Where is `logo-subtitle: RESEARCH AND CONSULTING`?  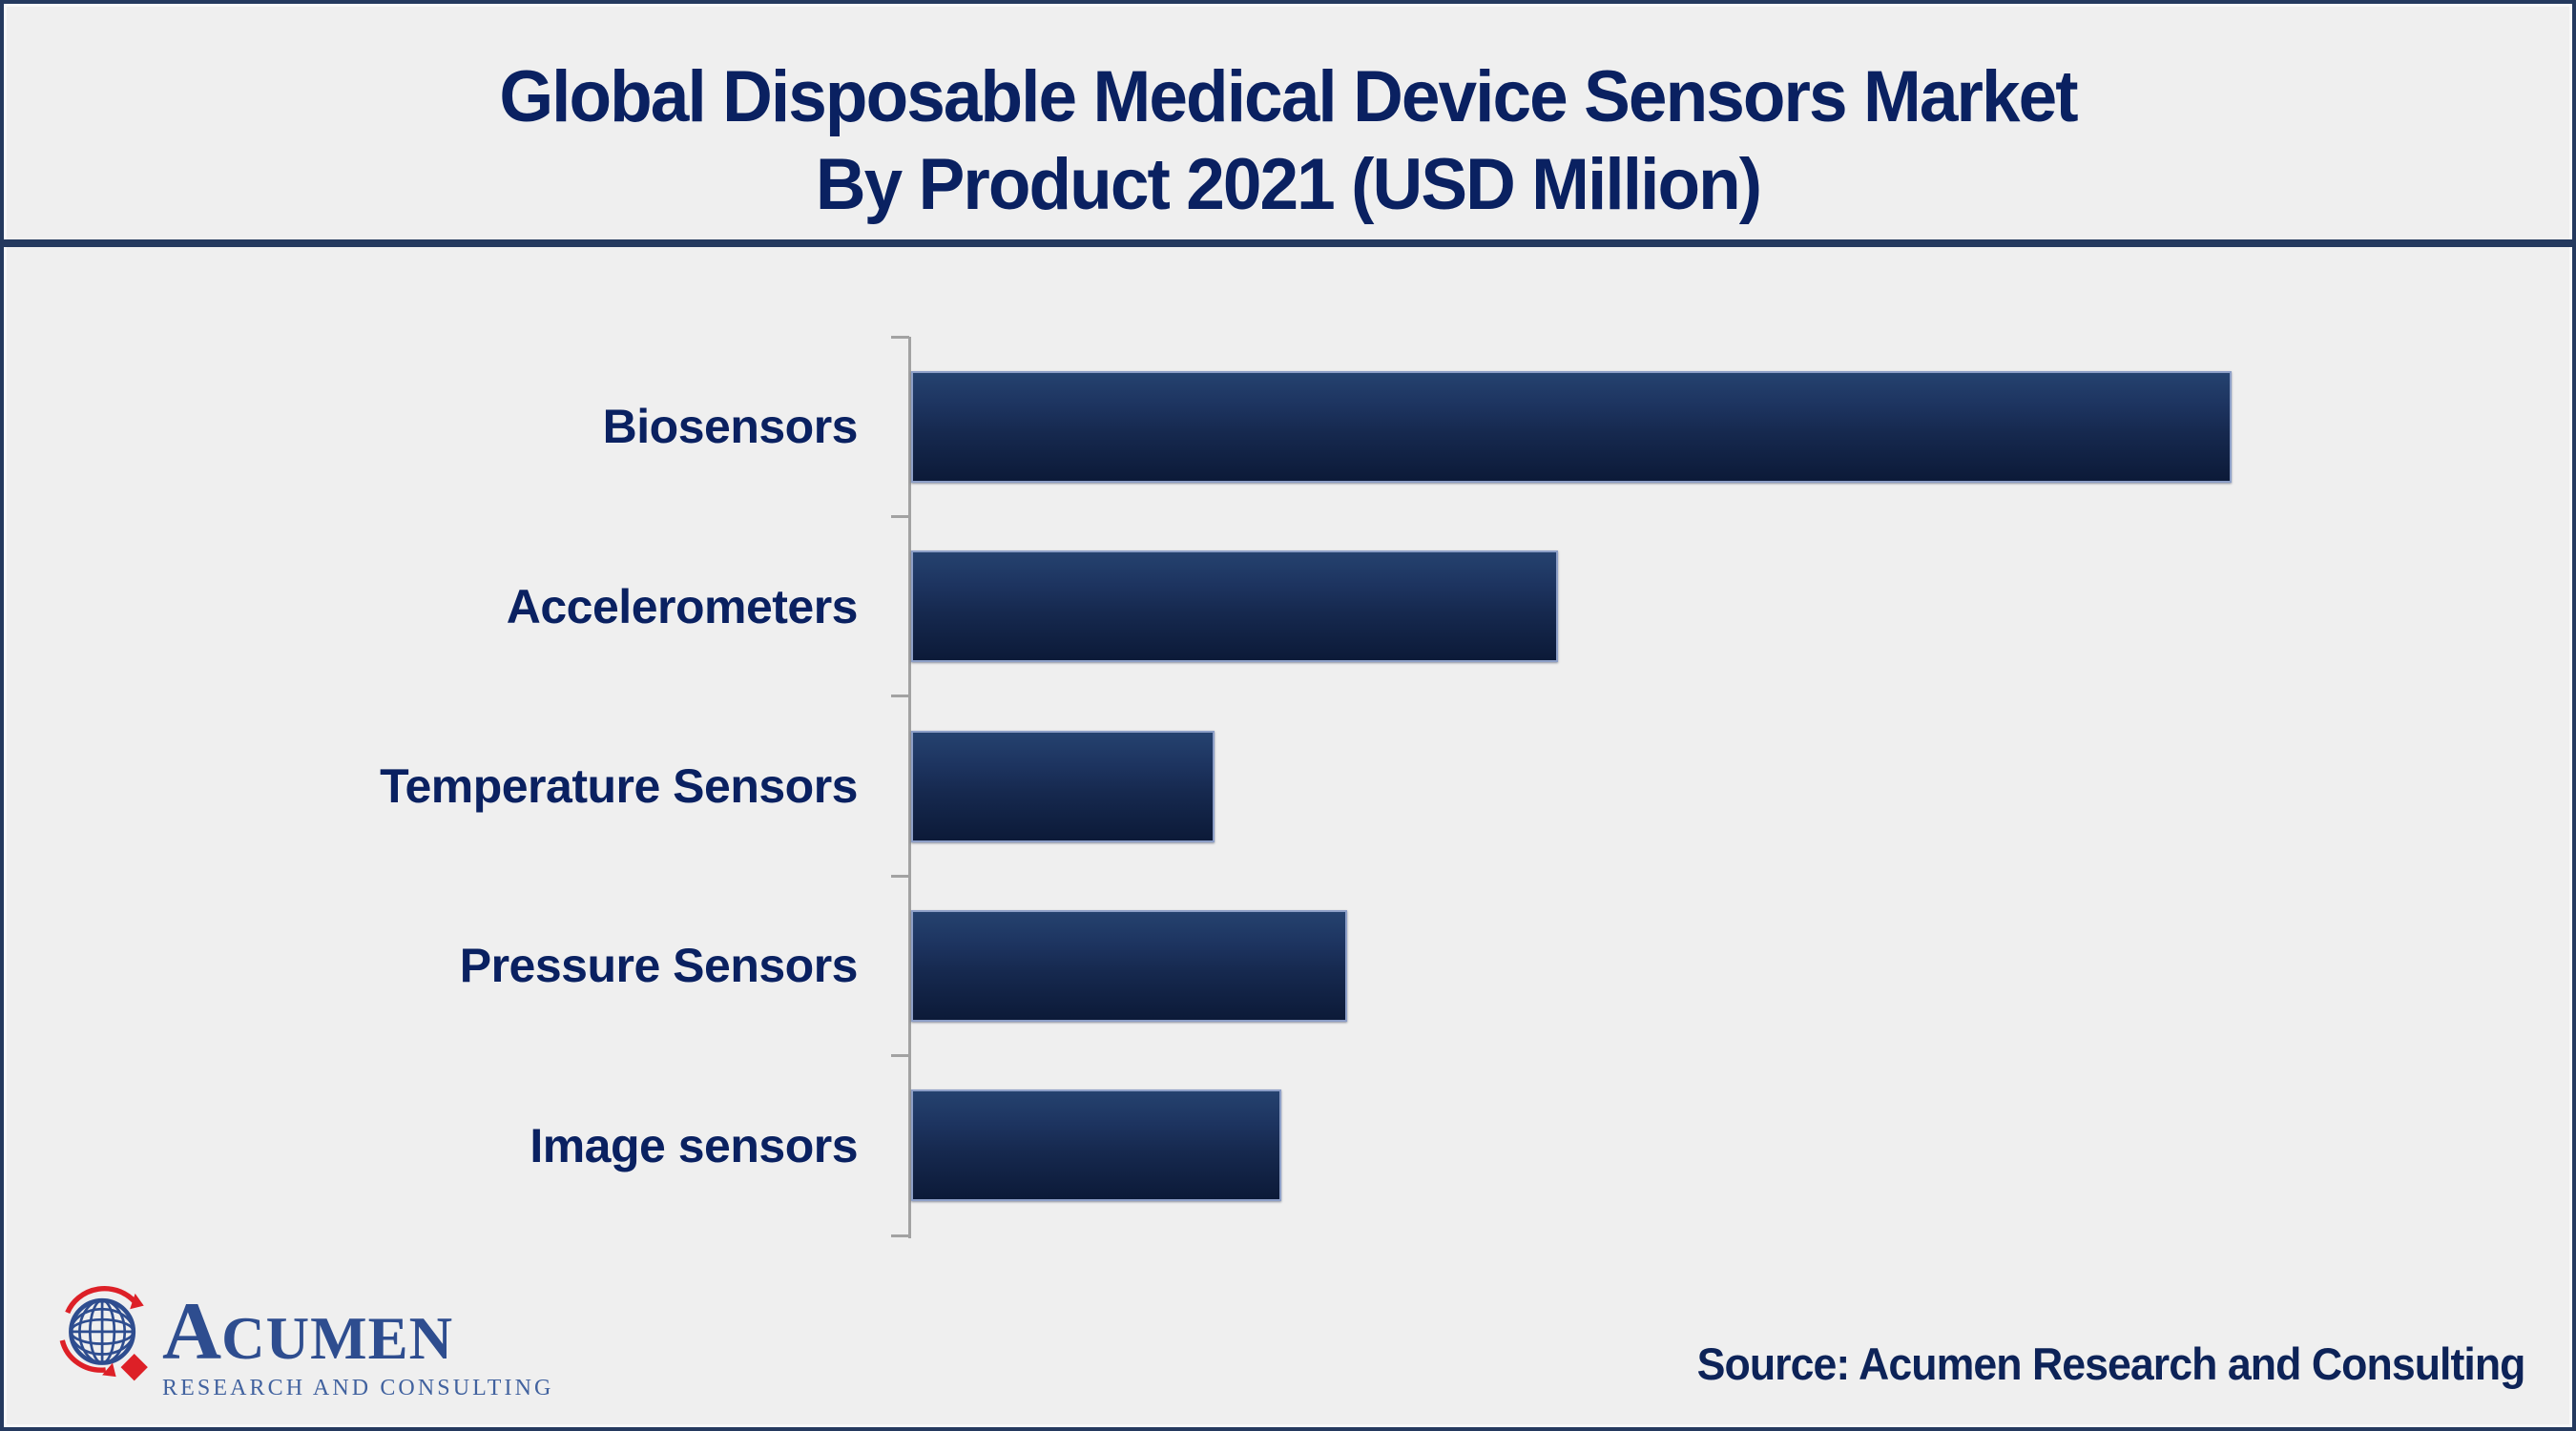
logo-subtitle: RESEARCH AND CONSULTING is located at coordinates (358, 1388).